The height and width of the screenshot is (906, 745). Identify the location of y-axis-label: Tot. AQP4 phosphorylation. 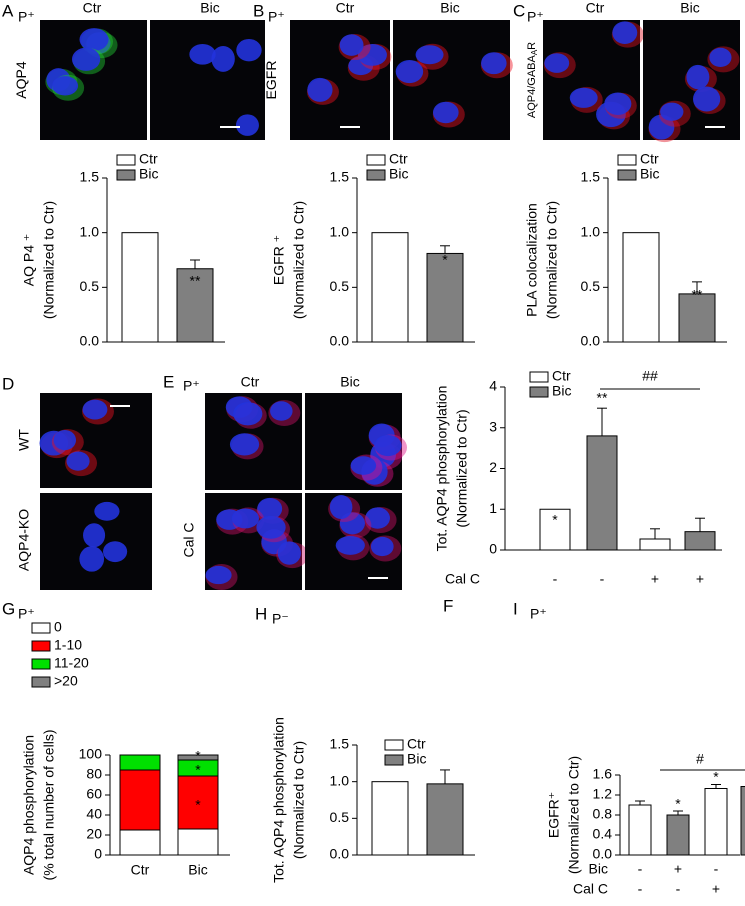
(442, 469).